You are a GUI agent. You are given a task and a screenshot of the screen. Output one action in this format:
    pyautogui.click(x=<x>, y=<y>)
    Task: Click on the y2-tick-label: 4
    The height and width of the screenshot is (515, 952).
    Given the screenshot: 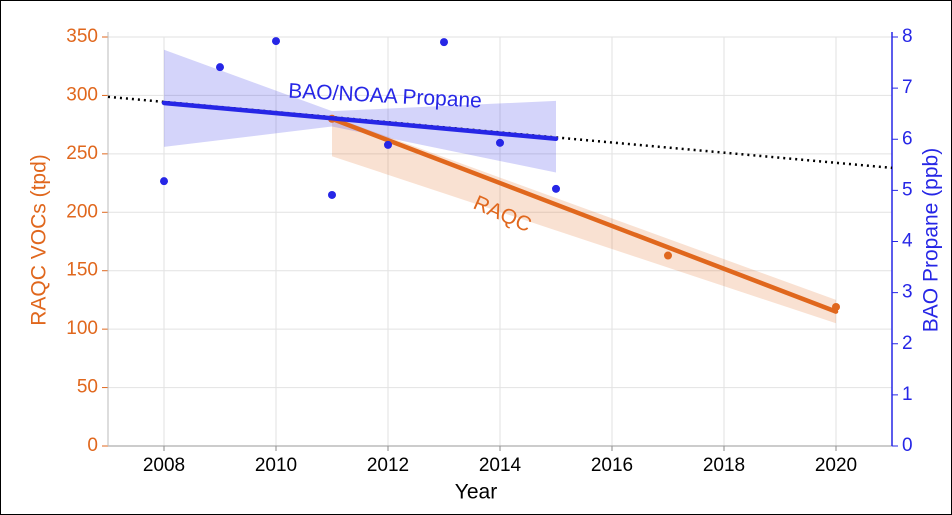 What is the action you would take?
    pyautogui.click(x=907, y=241)
    